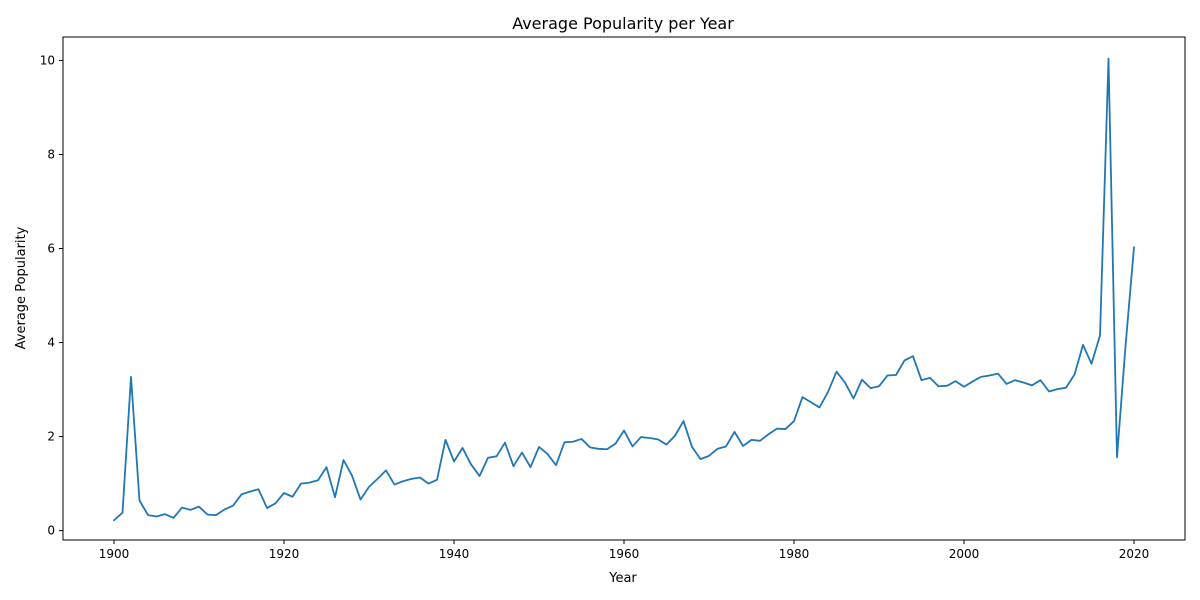 The height and width of the screenshot is (600, 1200). I want to click on x-axis: 1900 1920 1940 1960 1980 2000 2020, so click(624, 550).